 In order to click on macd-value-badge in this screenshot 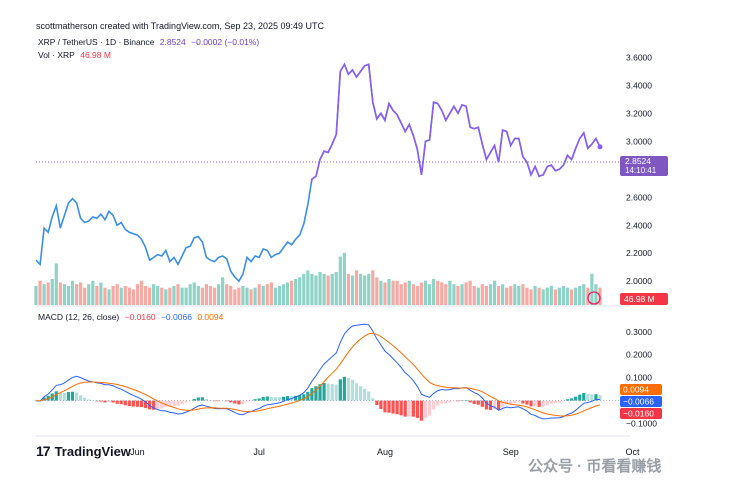, I will do `click(641, 401)`.